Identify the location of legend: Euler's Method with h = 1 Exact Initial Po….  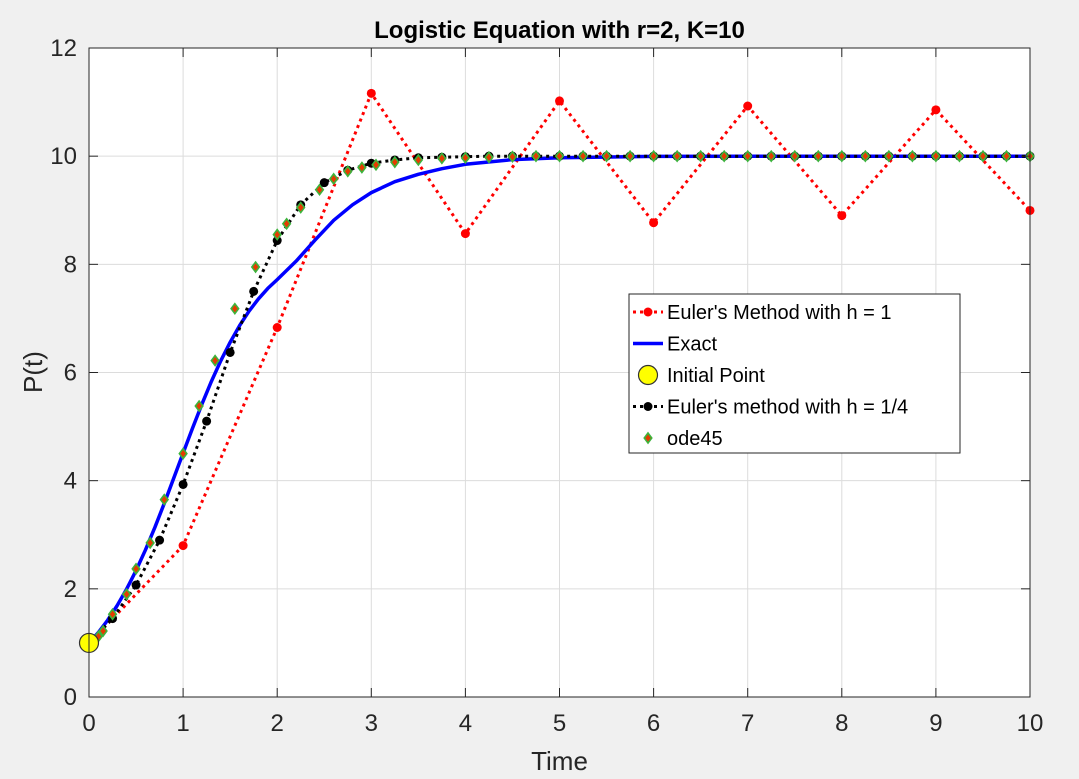
(794, 373).